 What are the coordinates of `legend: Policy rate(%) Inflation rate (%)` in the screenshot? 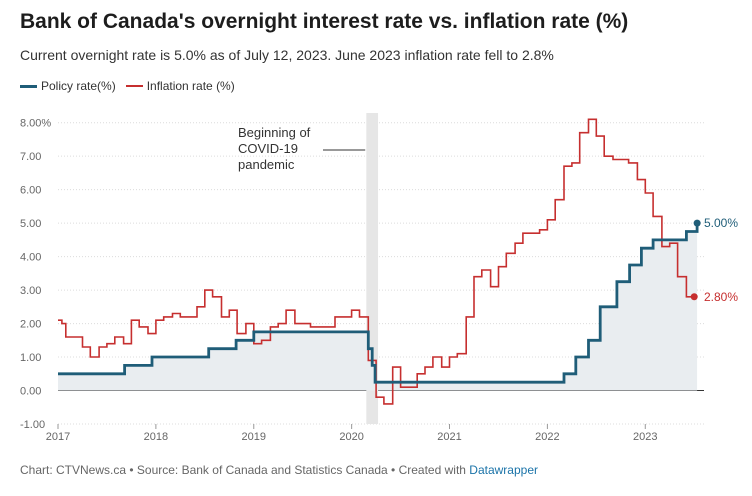 It's located at (132, 86).